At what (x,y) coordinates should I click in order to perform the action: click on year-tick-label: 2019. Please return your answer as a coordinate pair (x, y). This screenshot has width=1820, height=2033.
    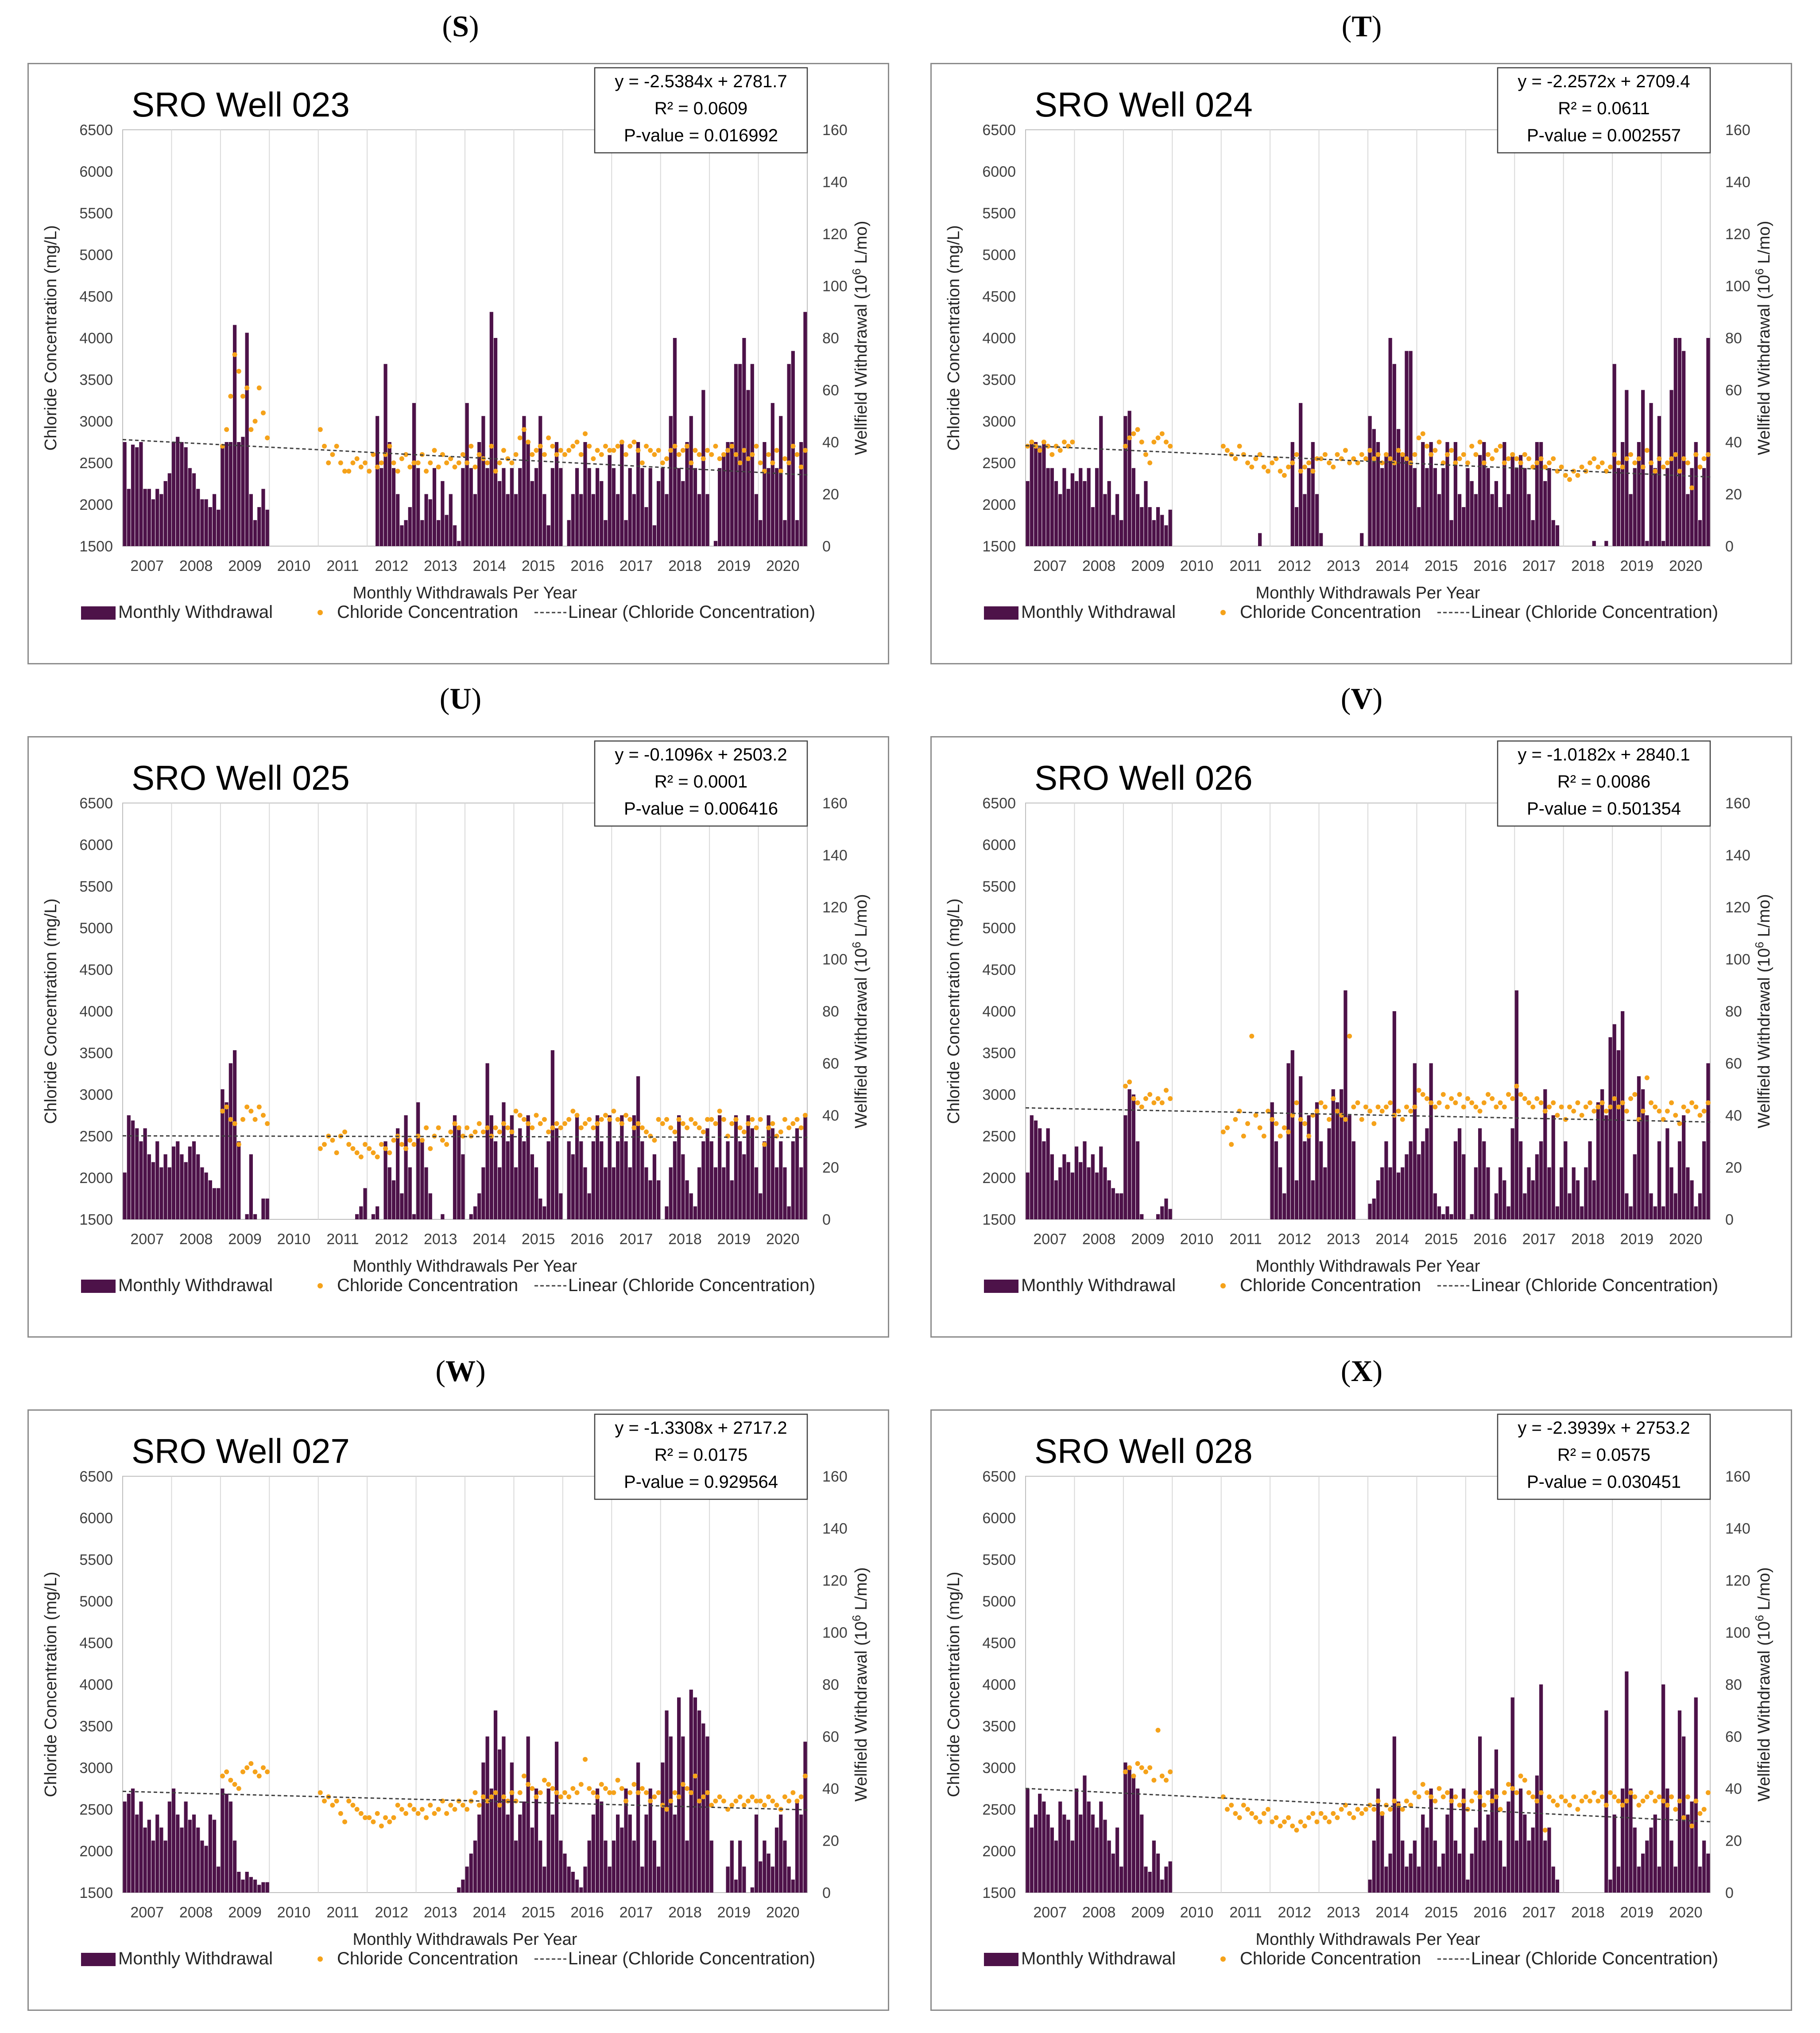
    Looking at the image, I should click on (1637, 566).